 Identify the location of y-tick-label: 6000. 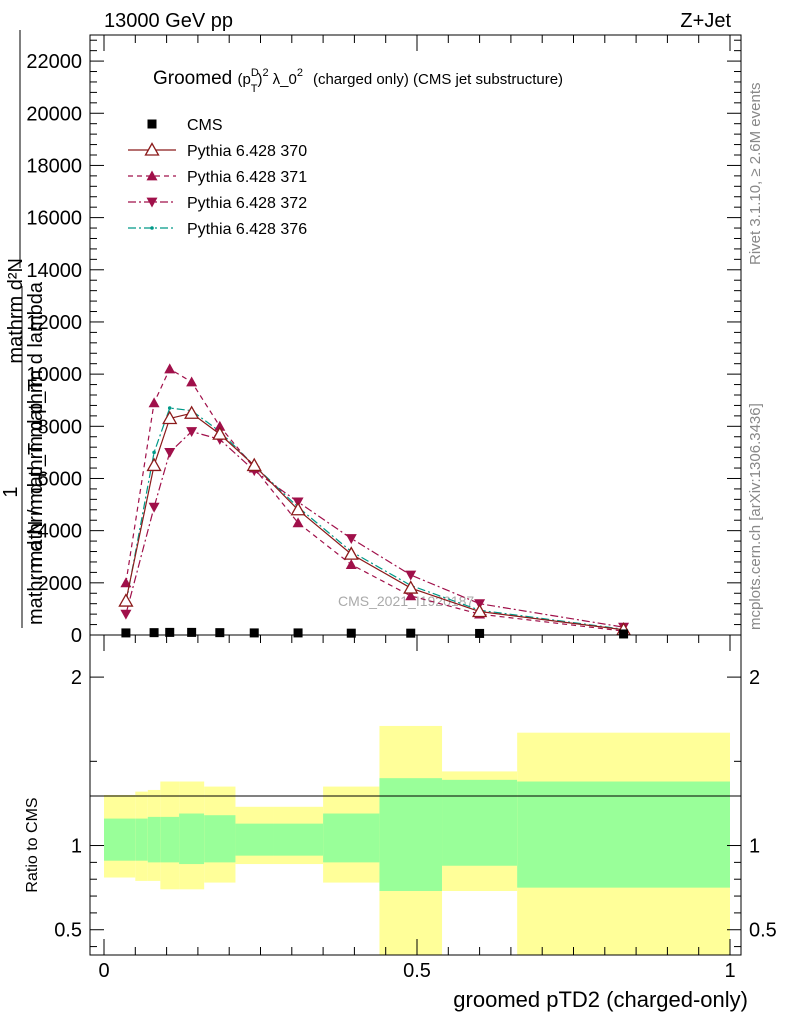
(60, 479).